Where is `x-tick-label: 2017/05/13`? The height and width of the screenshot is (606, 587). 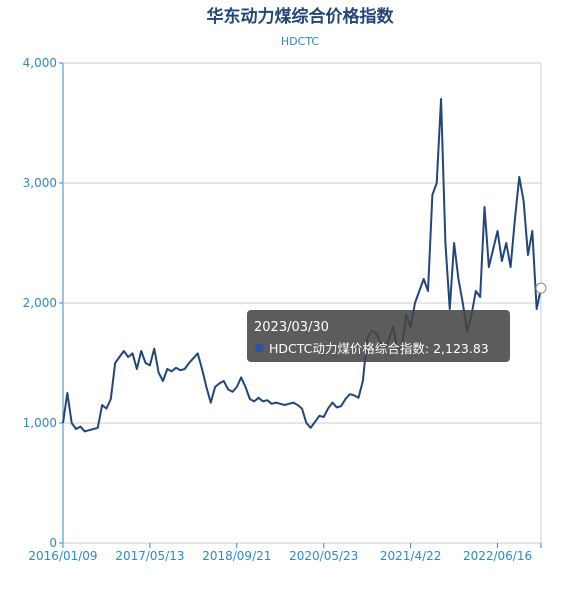
x-tick-label: 2017/05/13 is located at coordinates (149, 556).